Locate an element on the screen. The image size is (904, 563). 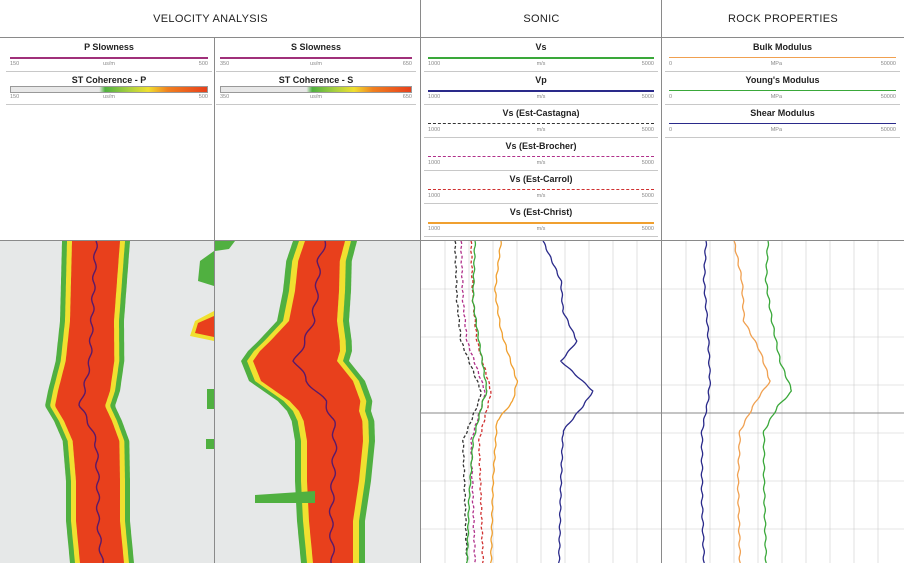
curve-header-sonic-4: Vs (Est-Carrol) 1000 m/s 5000 is located at coordinates (541, 188).